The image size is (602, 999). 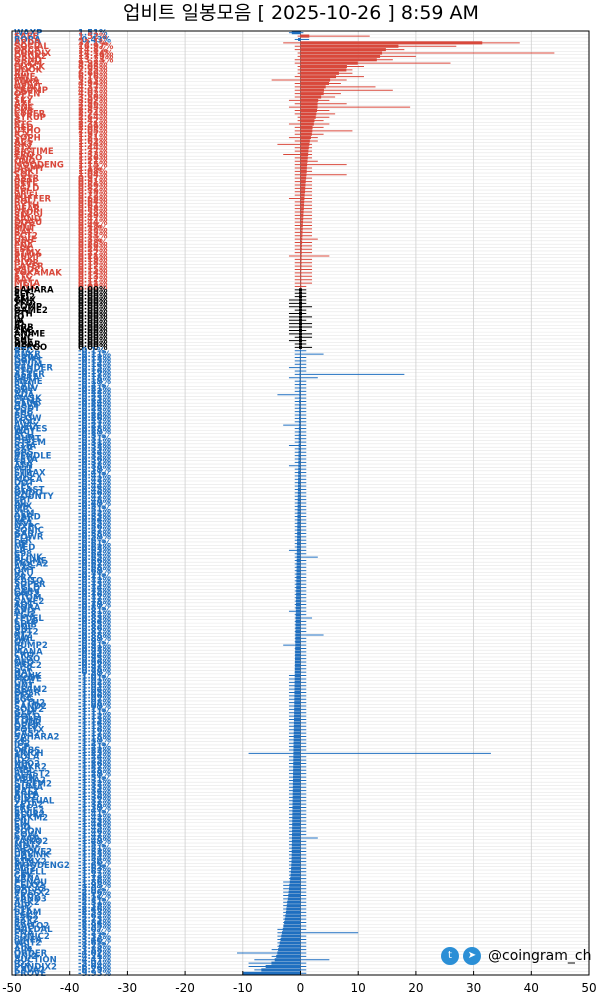 What do you see at coordinates (94, 805) in the screenshot?
I see `change-label: -1.38%` at bounding box center [94, 805].